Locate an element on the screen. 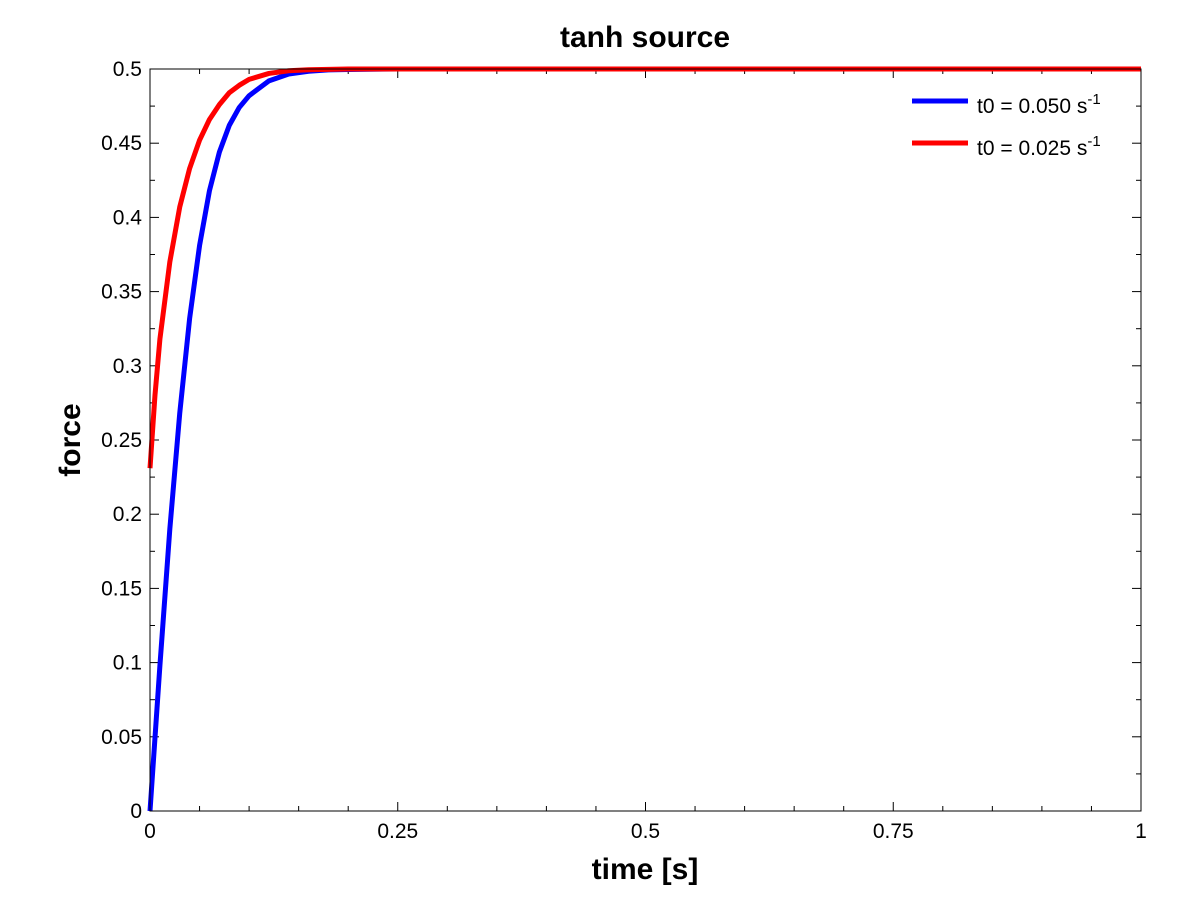 The image size is (1201, 901). legend: t0 = 0.050 s-1t0 = 0.025 s-1 is located at coordinates (1006, 125).